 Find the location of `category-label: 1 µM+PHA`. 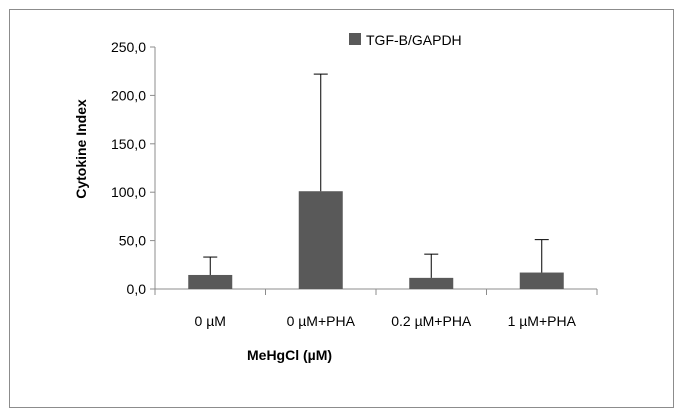

category-label: 1 µM+PHA is located at coordinates (542, 321).